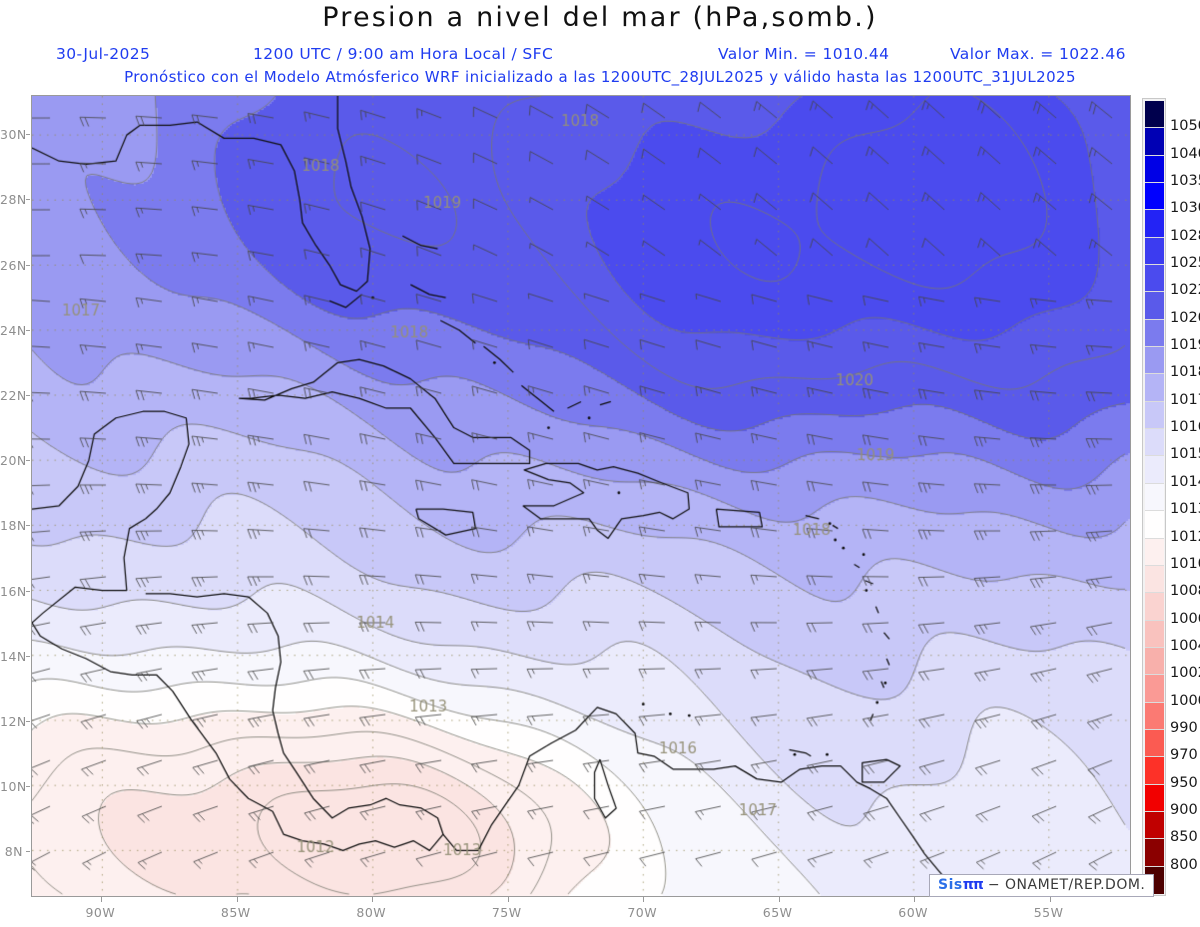  Describe the element at coordinates (1185, 673) in the screenshot. I see `colorbar-tick-label: 1002` at that location.